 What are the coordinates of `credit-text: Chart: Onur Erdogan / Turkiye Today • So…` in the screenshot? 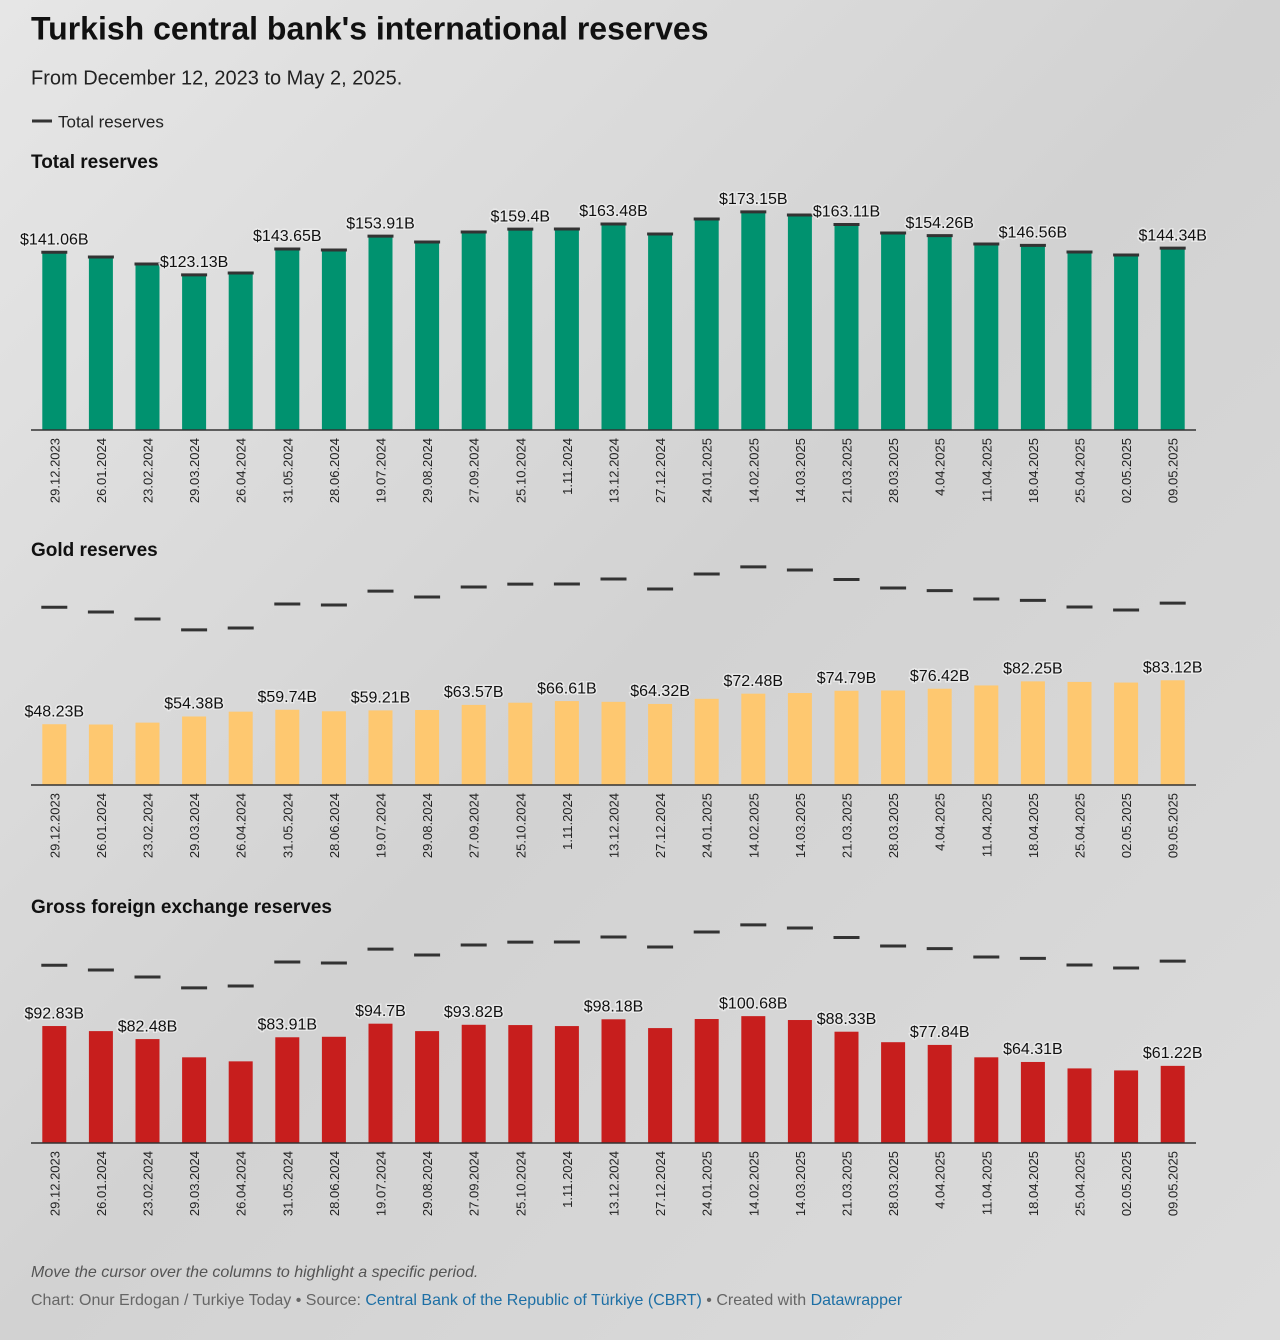 It's located at (196, 1300).